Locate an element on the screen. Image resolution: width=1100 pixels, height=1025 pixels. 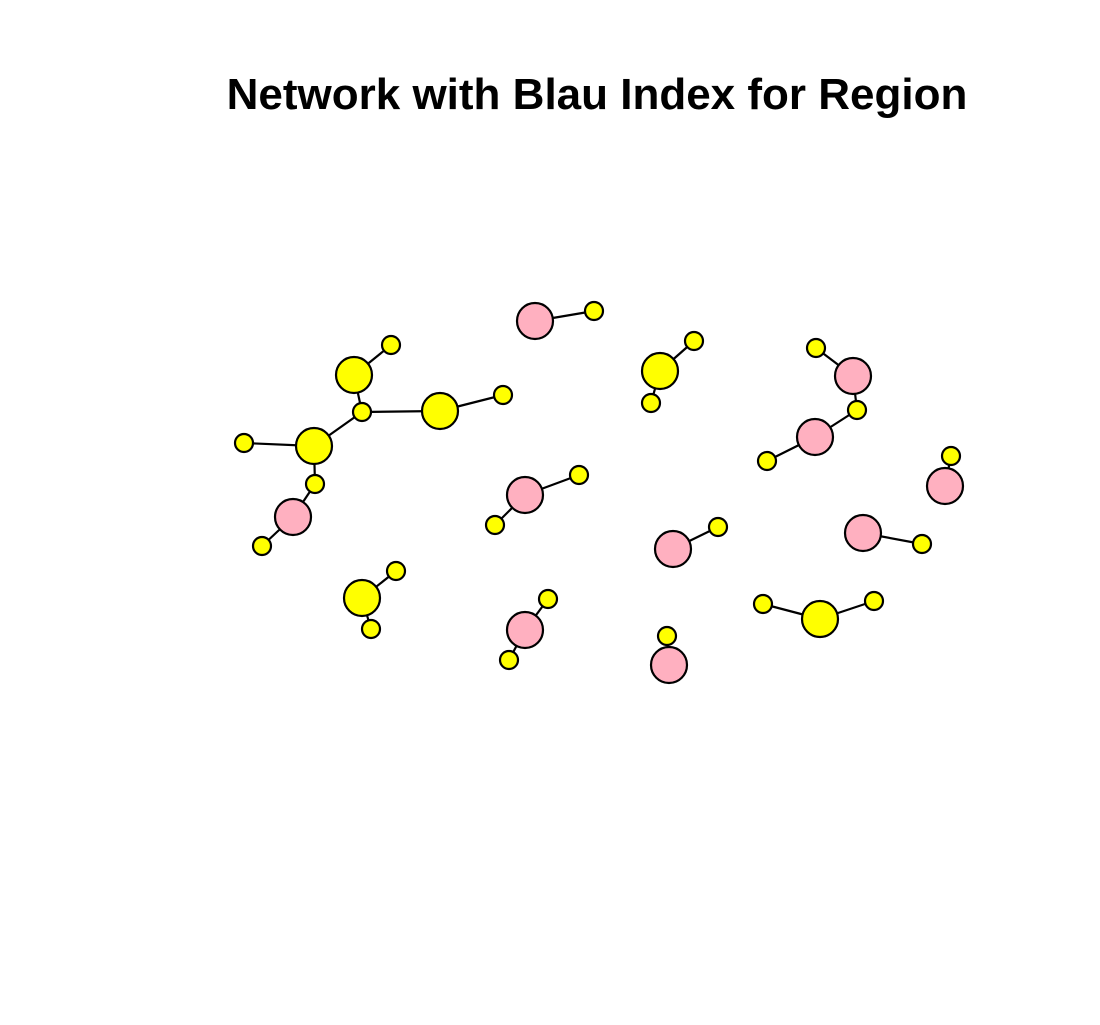
node-n6-yellow is located at coordinates (816, 348).